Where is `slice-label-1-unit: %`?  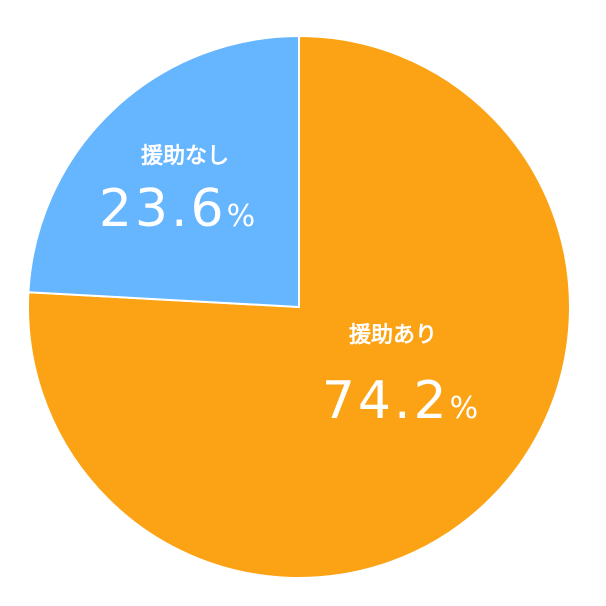 slice-label-1-unit: % is located at coordinates (241, 216).